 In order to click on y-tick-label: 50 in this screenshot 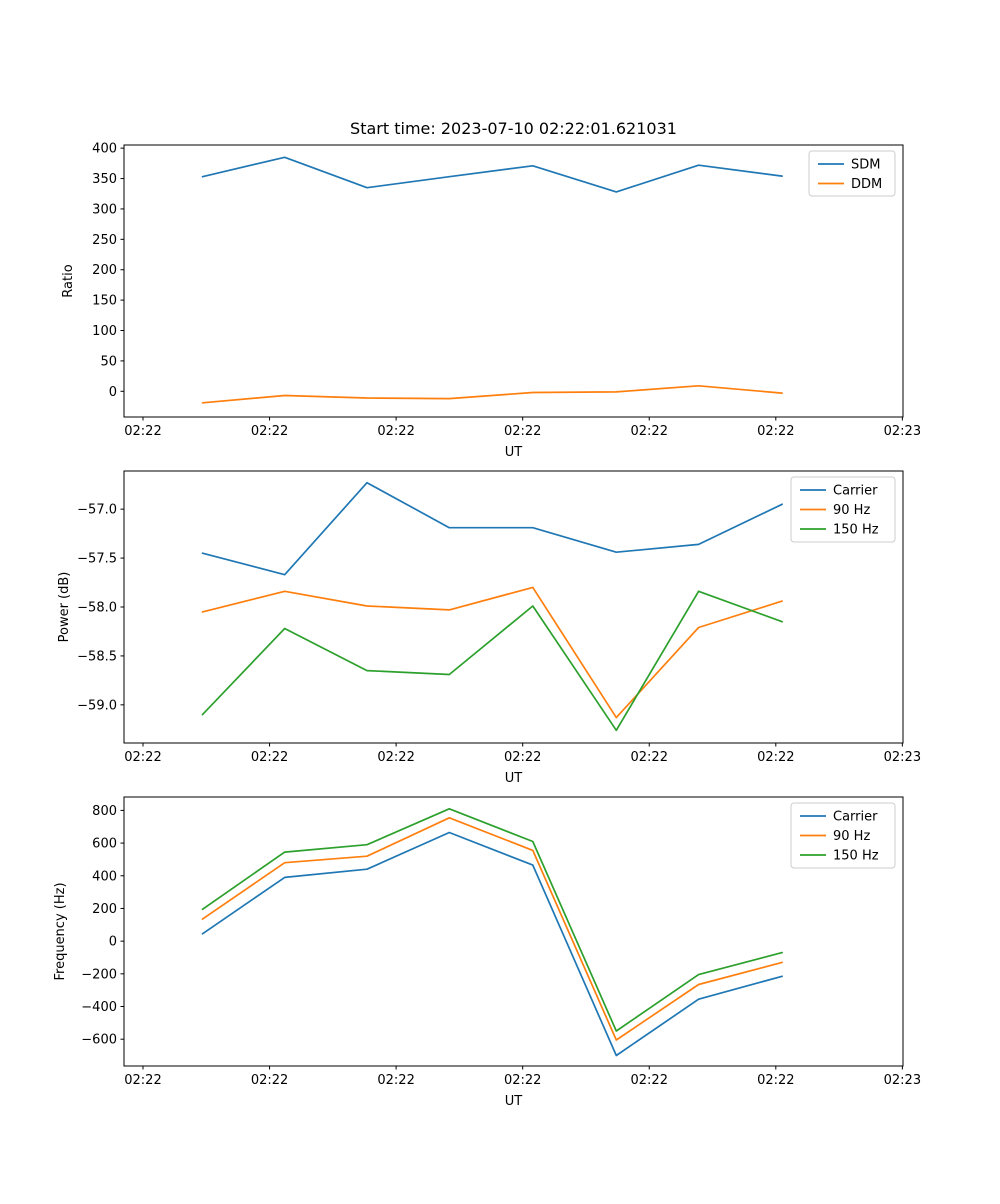, I will do `click(108, 361)`.